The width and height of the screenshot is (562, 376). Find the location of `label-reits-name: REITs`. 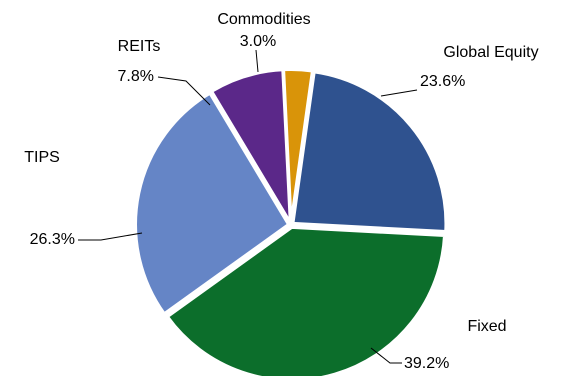

label-reits-name: REITs is located at coordinates (139, 46).